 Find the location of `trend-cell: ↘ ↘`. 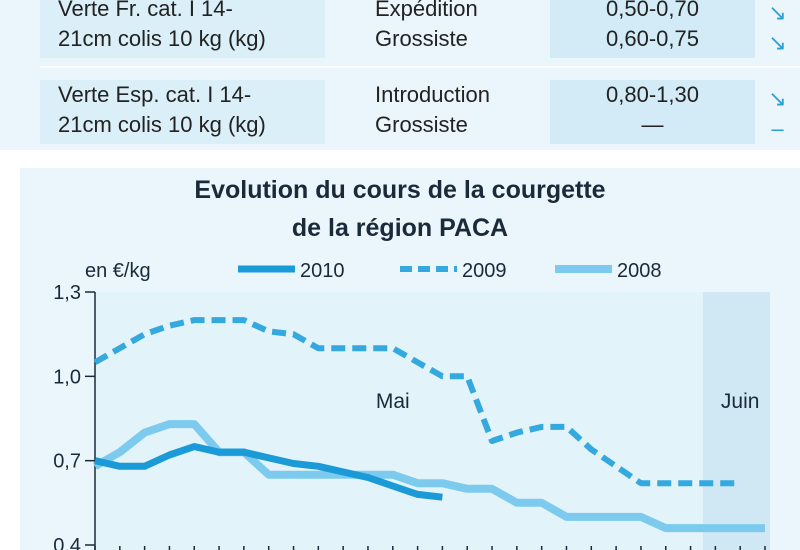

trend-cell: ↘ ↘ is located at coordinates (777, 29).